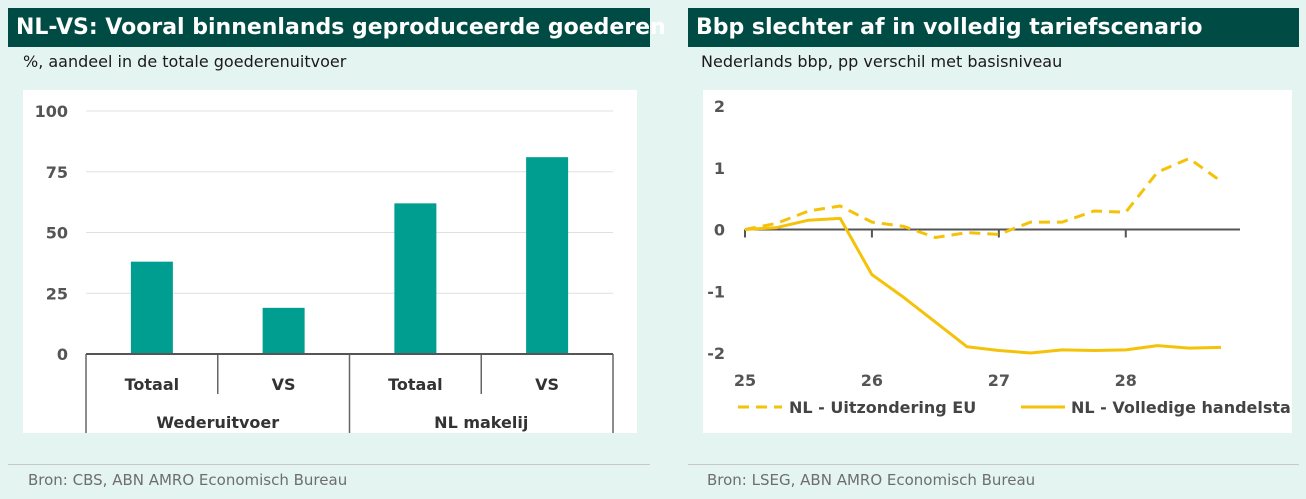 The width and height of the screenshot is (1306, 499). I want to click on legend-label: NL - Uitzondering EU, so click(882, 407).